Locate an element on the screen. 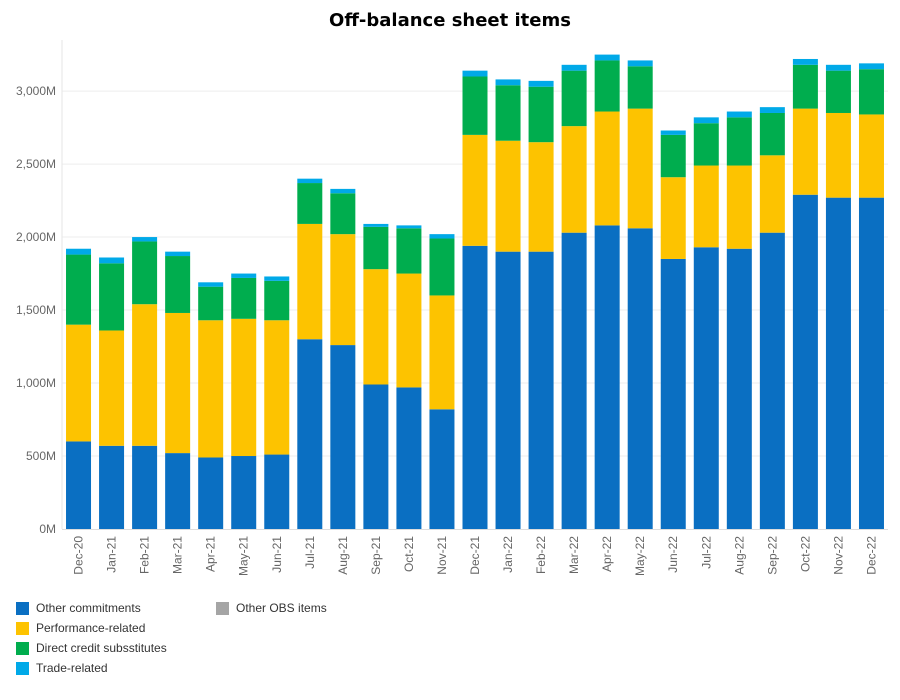 The image size is (900, 700). y-tick-label: 2,000M is located at coordinates (36, 237).